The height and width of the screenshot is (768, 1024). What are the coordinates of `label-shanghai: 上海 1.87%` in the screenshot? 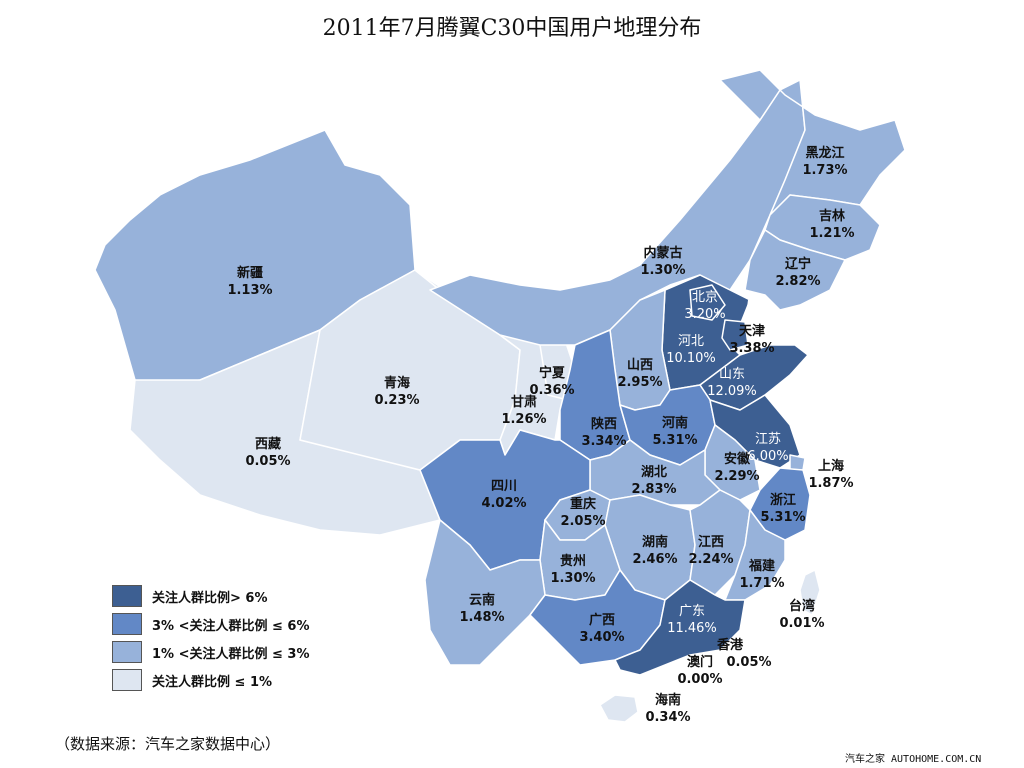 It's located at (831, 475).